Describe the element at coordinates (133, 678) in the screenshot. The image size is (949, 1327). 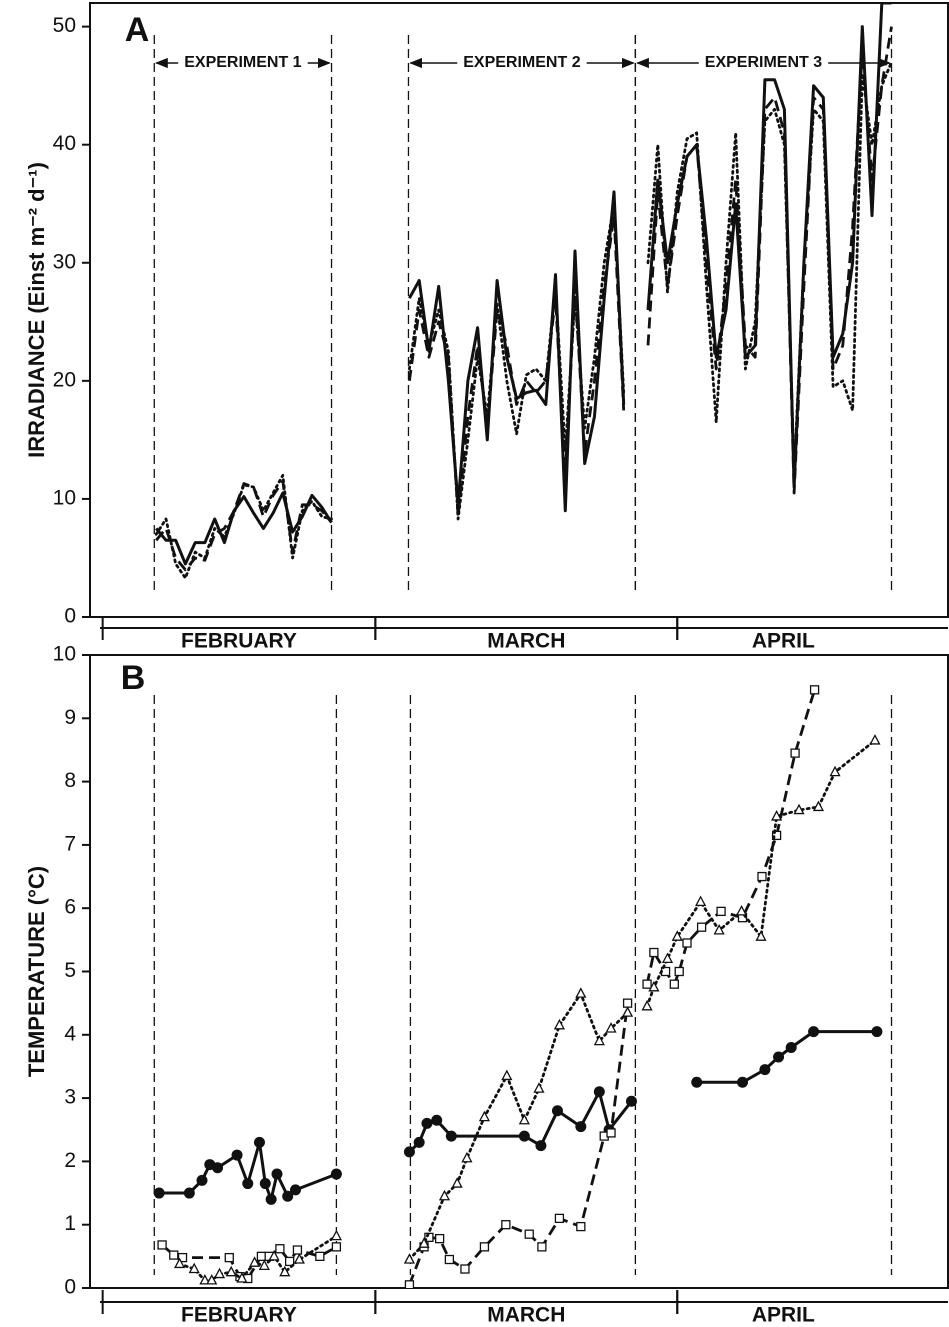
I see `panel-label: B` at that location.